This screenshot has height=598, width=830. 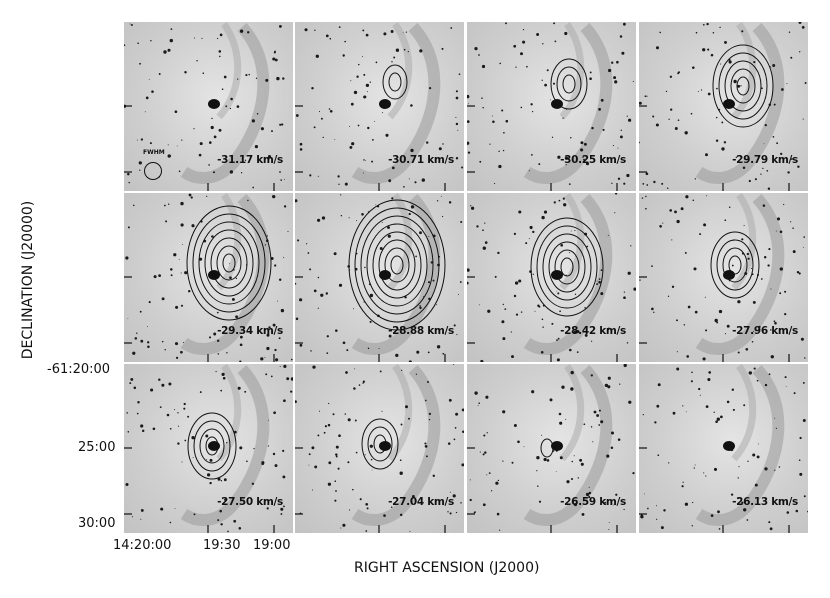 What do you see at coordinates (421, 160) in the screenshot?
I see `velocity-label: -30.71 km/s` at bounding box center [421, 160].